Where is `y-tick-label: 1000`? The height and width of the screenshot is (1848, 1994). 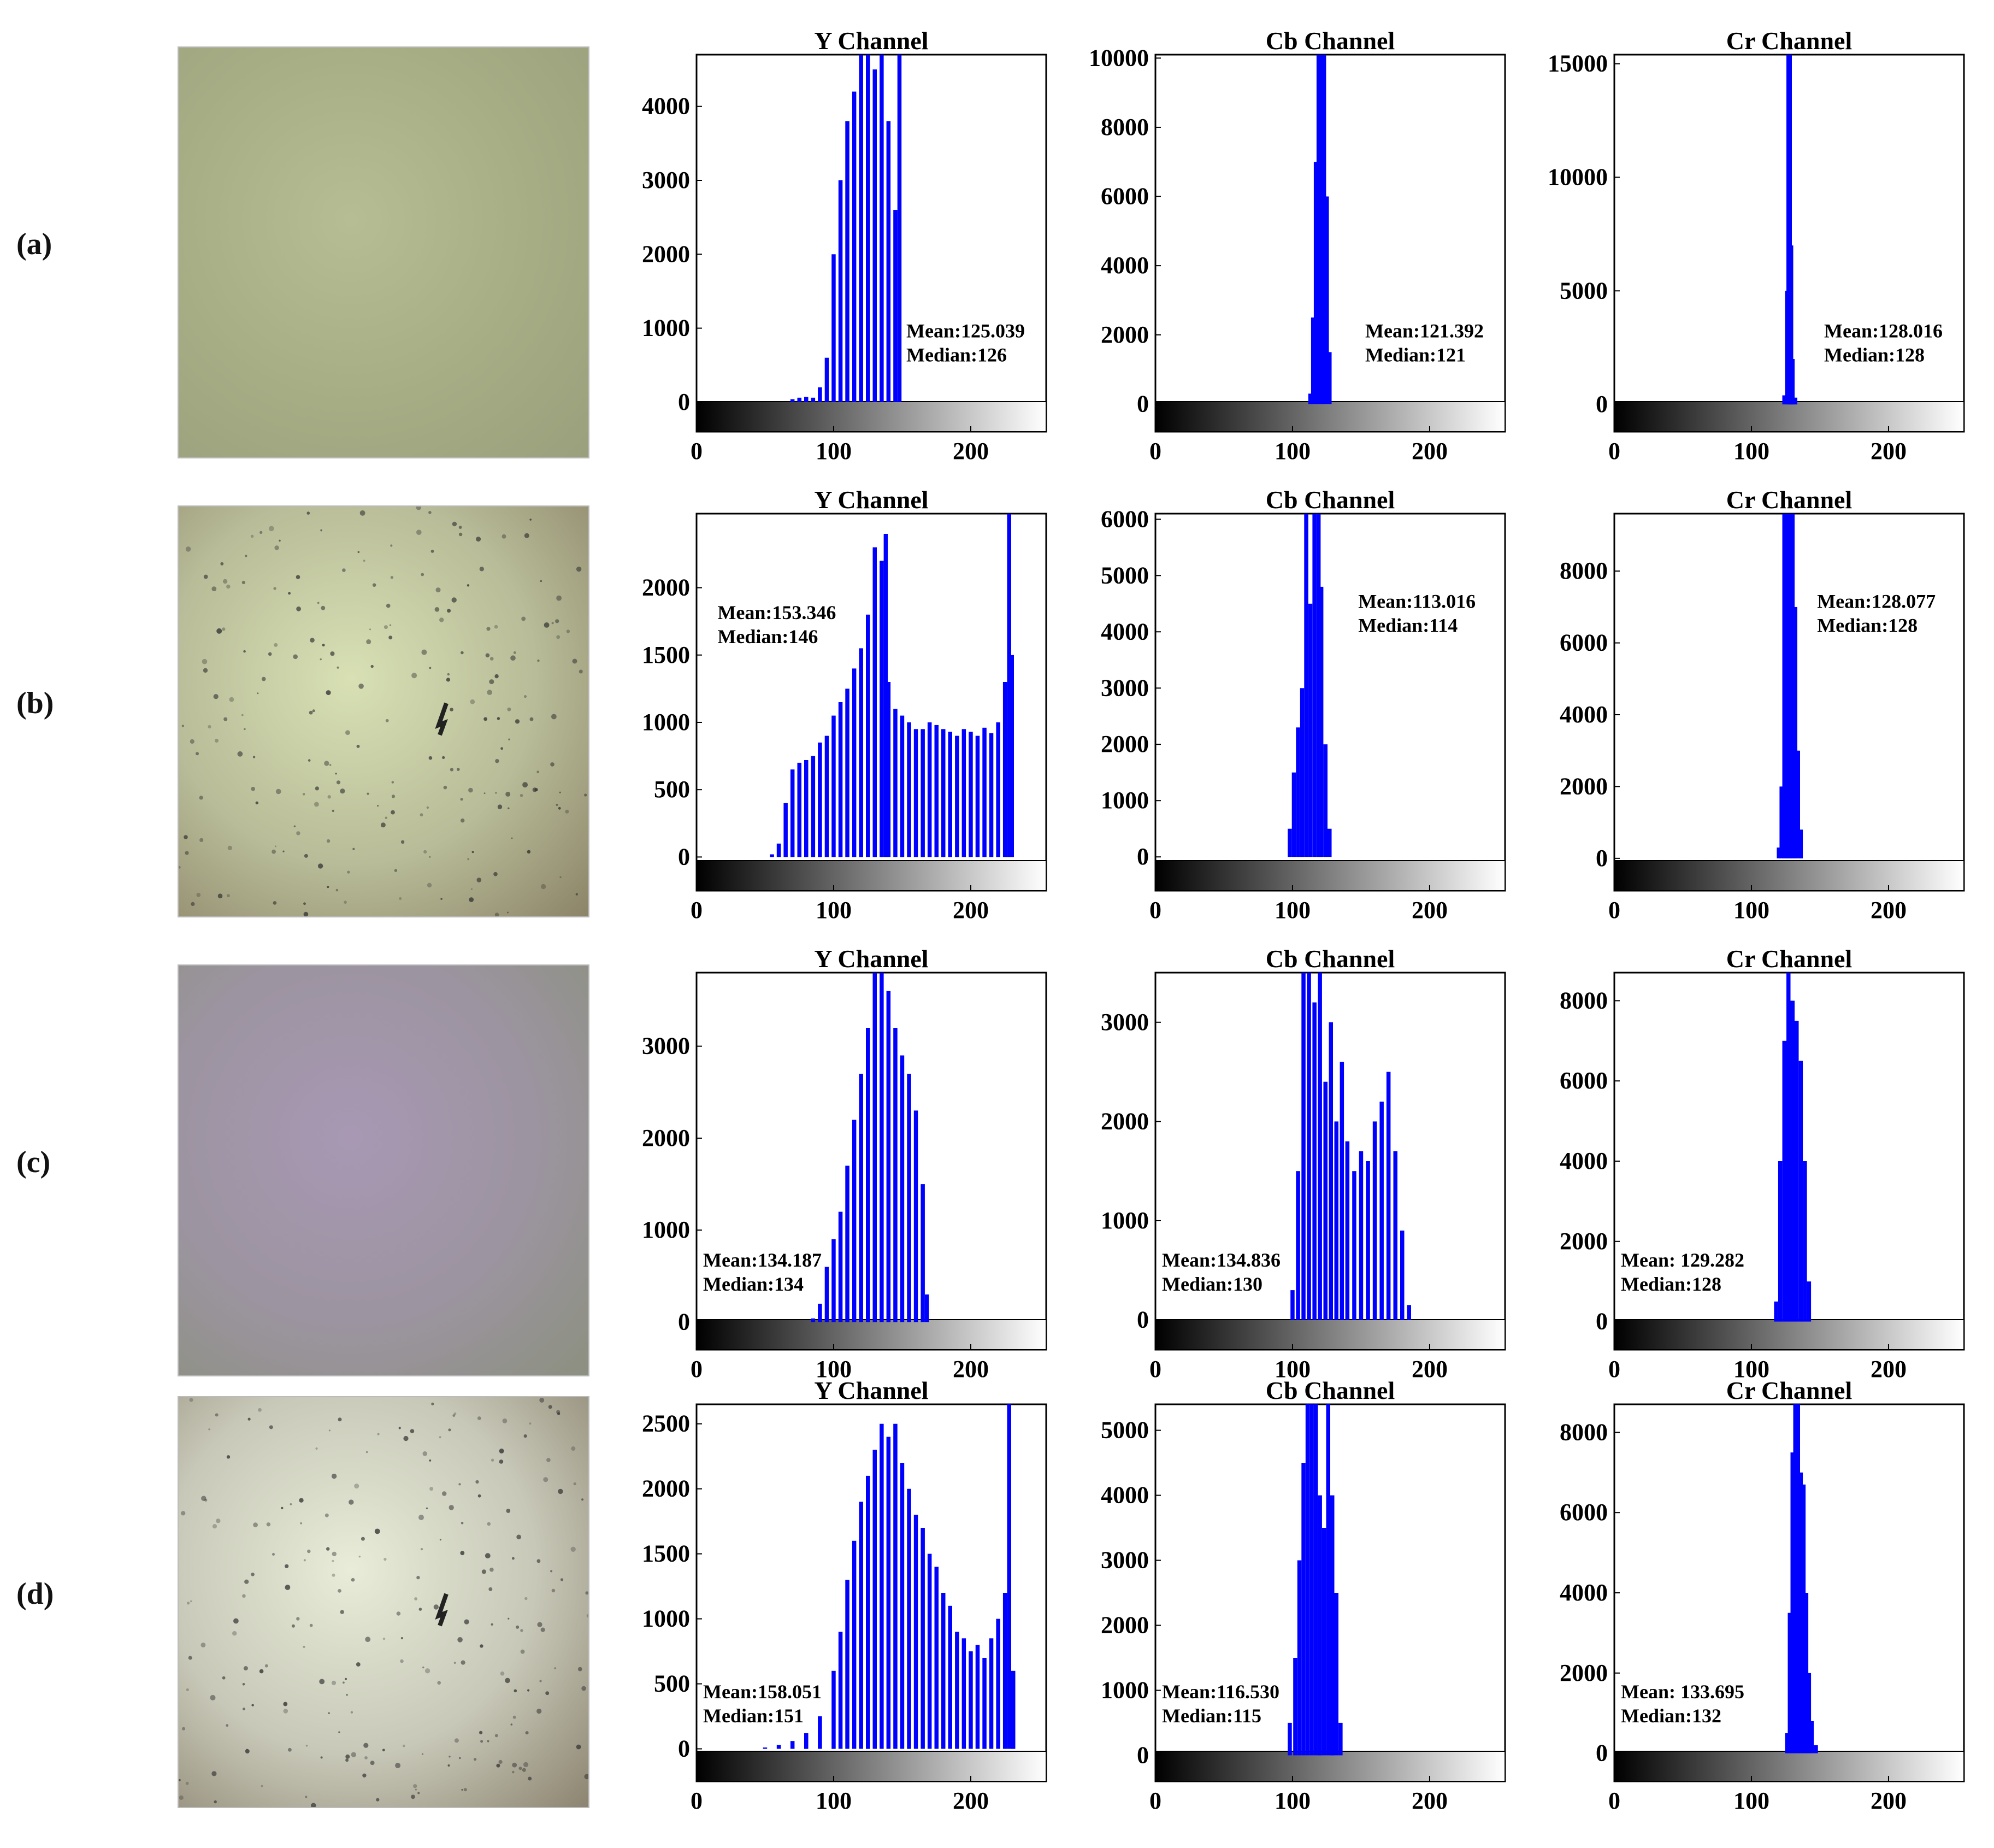 y-tick-label: 1000 is located at coordinates (666, 1619).